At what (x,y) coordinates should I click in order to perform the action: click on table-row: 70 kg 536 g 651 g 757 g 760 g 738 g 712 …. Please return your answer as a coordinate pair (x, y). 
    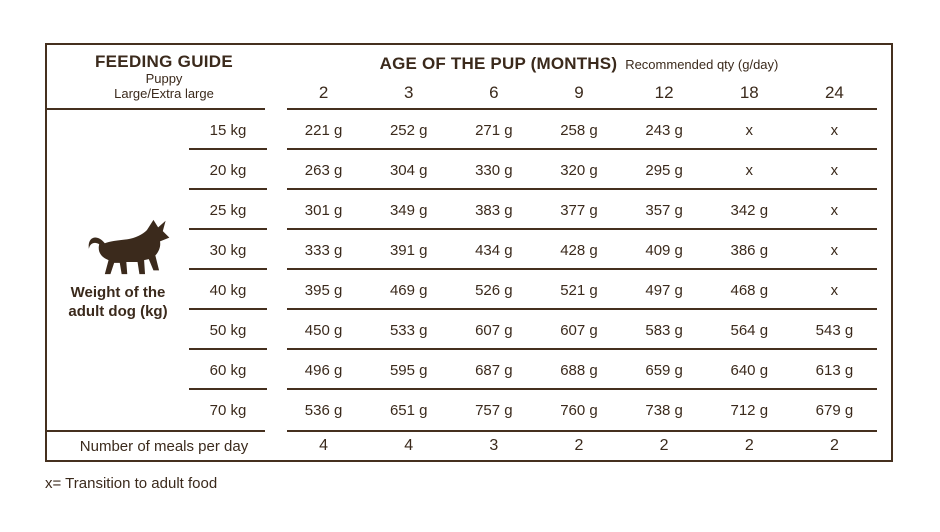
    Looking at the image, I should click on (469, 410).